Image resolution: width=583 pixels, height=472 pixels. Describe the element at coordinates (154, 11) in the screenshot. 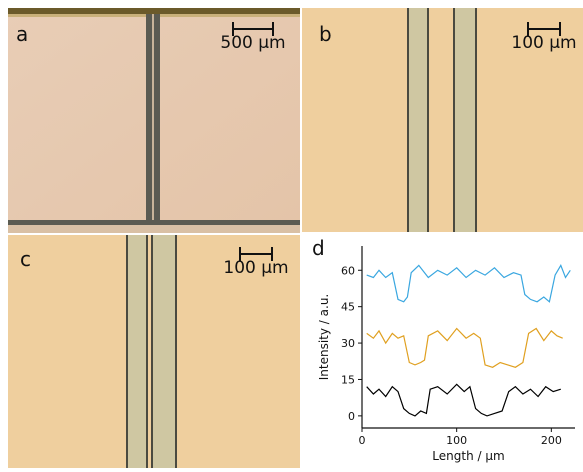

I see `top-edge-fiber` at that location.